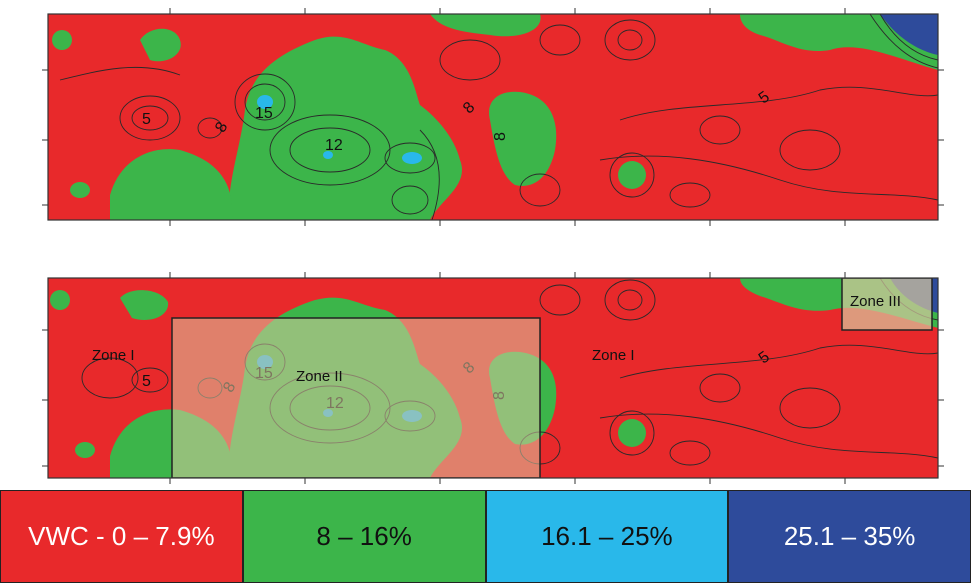 Image resolution: width=971 pixels, height=583 pixels. I want to click on legend-item-moderate: 8 – 16%, so click(364, 536).